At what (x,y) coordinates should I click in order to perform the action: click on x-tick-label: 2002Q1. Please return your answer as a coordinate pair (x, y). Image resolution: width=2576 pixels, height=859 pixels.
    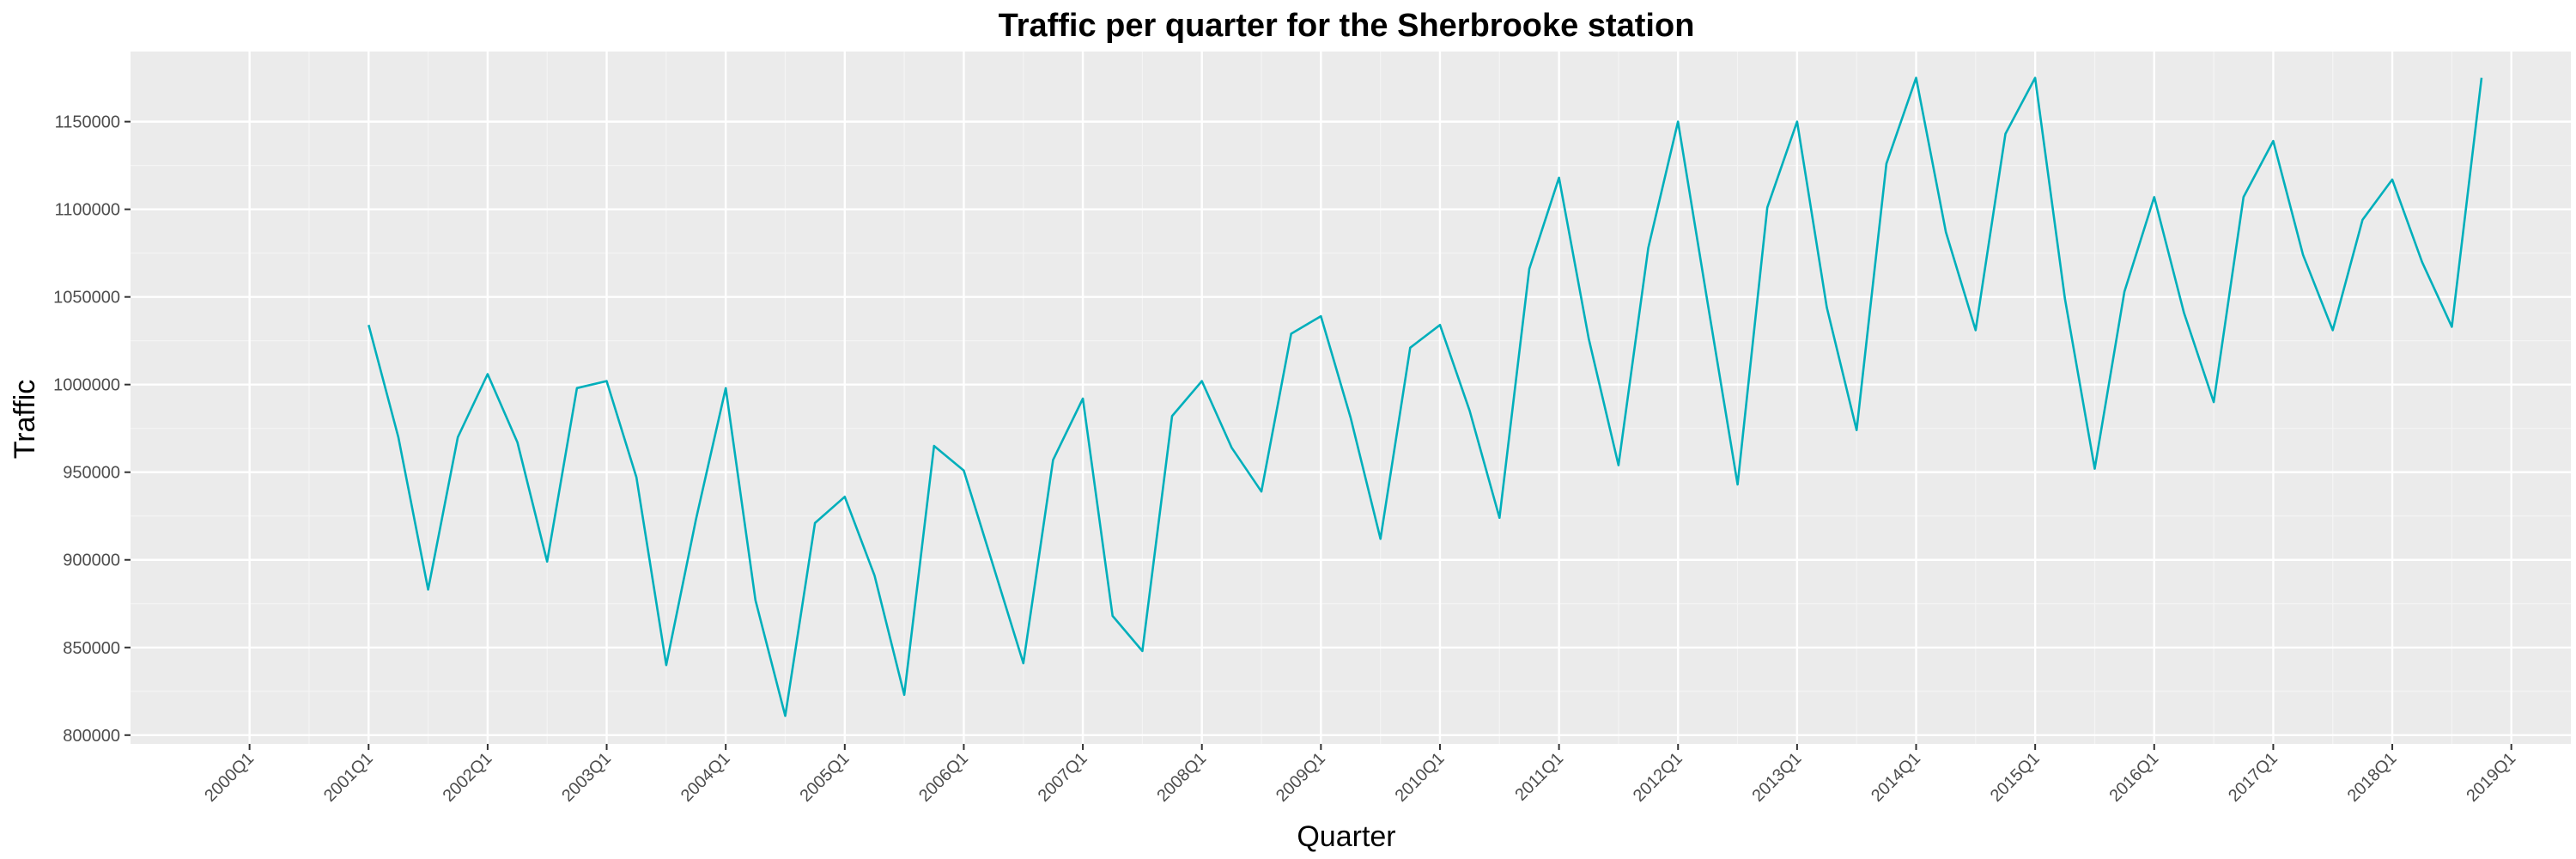
    Looking at the image, I should click on (468, 778).